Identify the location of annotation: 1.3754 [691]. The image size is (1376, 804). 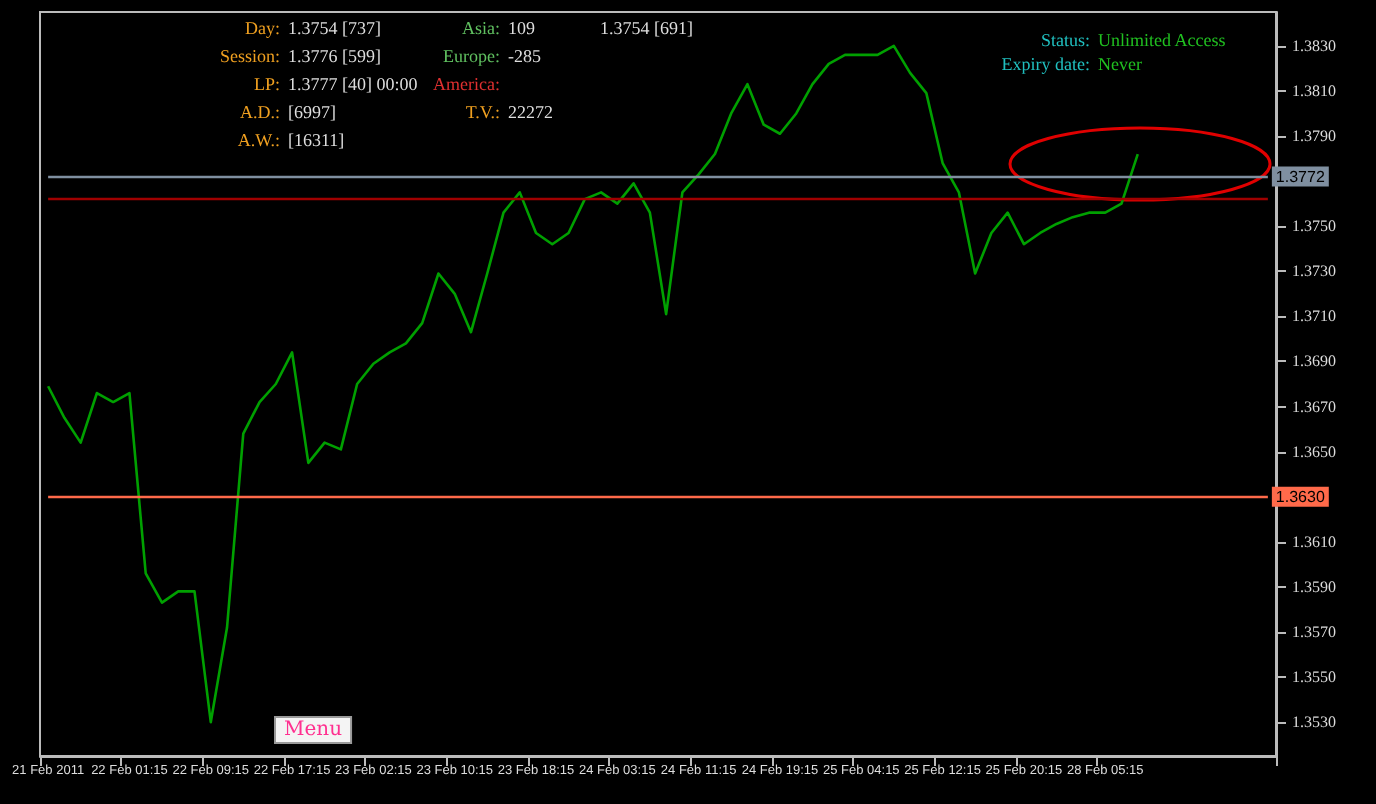
(646, 28).